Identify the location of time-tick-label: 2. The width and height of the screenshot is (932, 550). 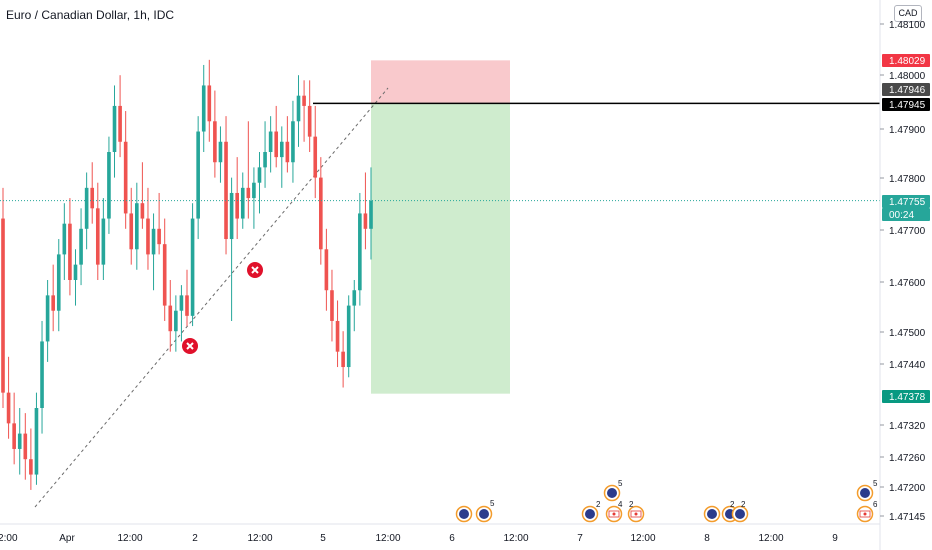
(195, 538).